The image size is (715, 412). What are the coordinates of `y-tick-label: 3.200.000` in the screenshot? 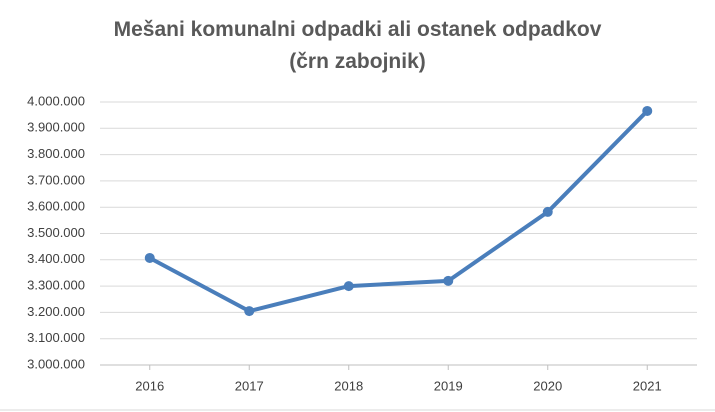 It's located at (56, 311).